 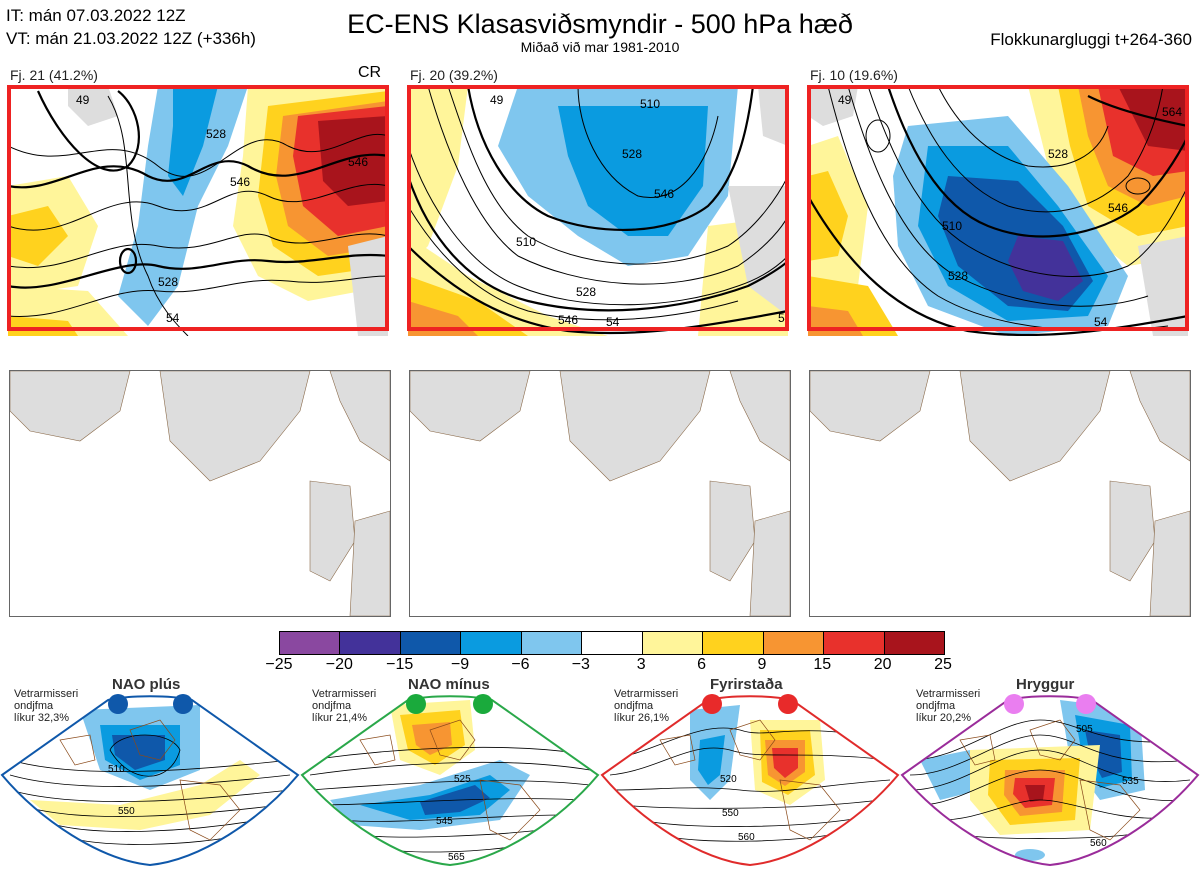 I want to click on regime-2-info: Vetrarmisseri ondjfma líkur 21,4%, so click(x=344, y=706).